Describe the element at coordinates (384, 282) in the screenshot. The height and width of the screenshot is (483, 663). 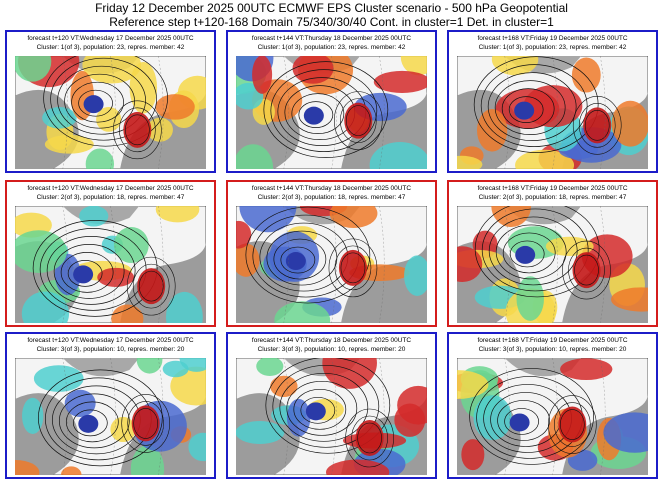
I see `land` at that location.